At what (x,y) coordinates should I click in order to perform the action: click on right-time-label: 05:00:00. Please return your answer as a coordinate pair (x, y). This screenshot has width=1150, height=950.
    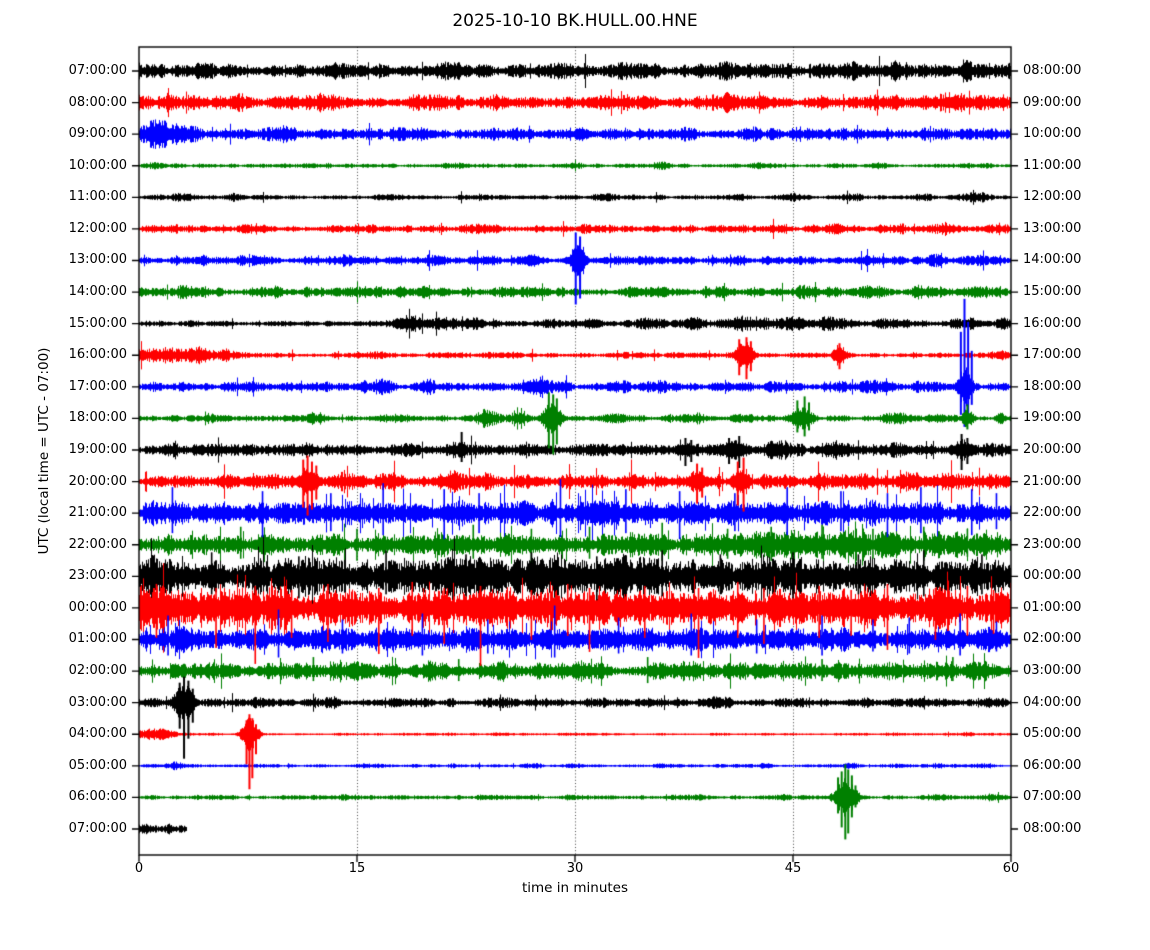
    Looking at the image, I should click on (1052, 734).